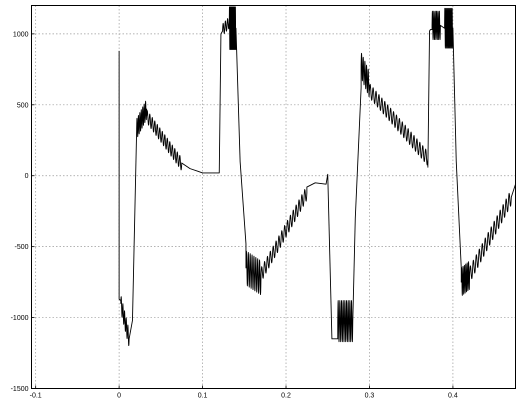  What do you see at coordinates (20, 318) in the screenshot?
I see `y-tick-label: -1000` at bounding box center [20, 318].